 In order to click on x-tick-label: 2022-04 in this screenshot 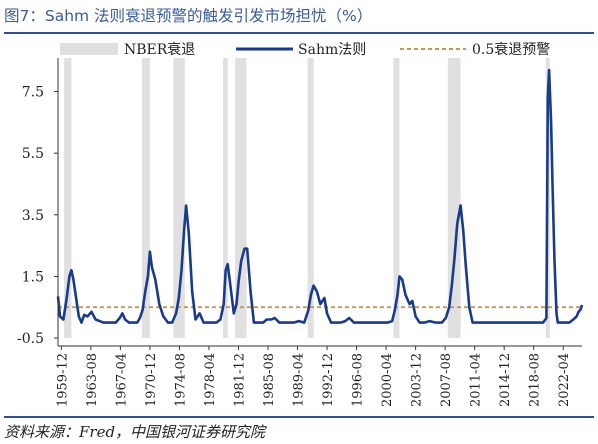, I will do `click(564, 380)`.